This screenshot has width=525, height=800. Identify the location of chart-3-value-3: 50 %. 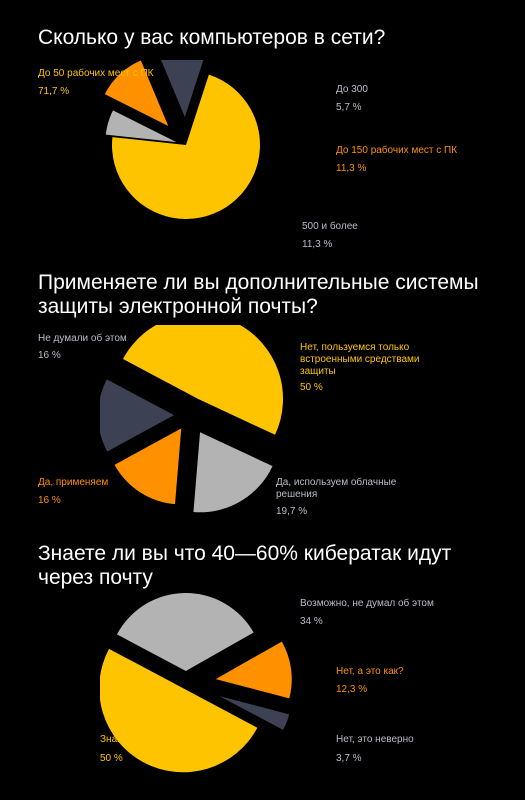
(111, 758).